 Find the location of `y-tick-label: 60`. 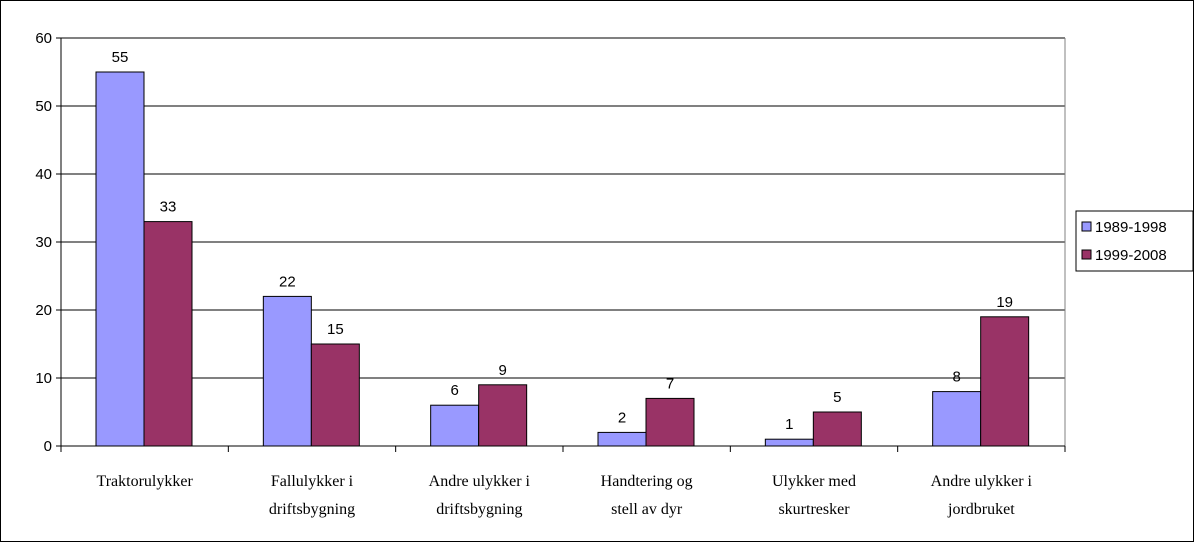

y-tick-label: 60 is located at coordinates (43, 38).